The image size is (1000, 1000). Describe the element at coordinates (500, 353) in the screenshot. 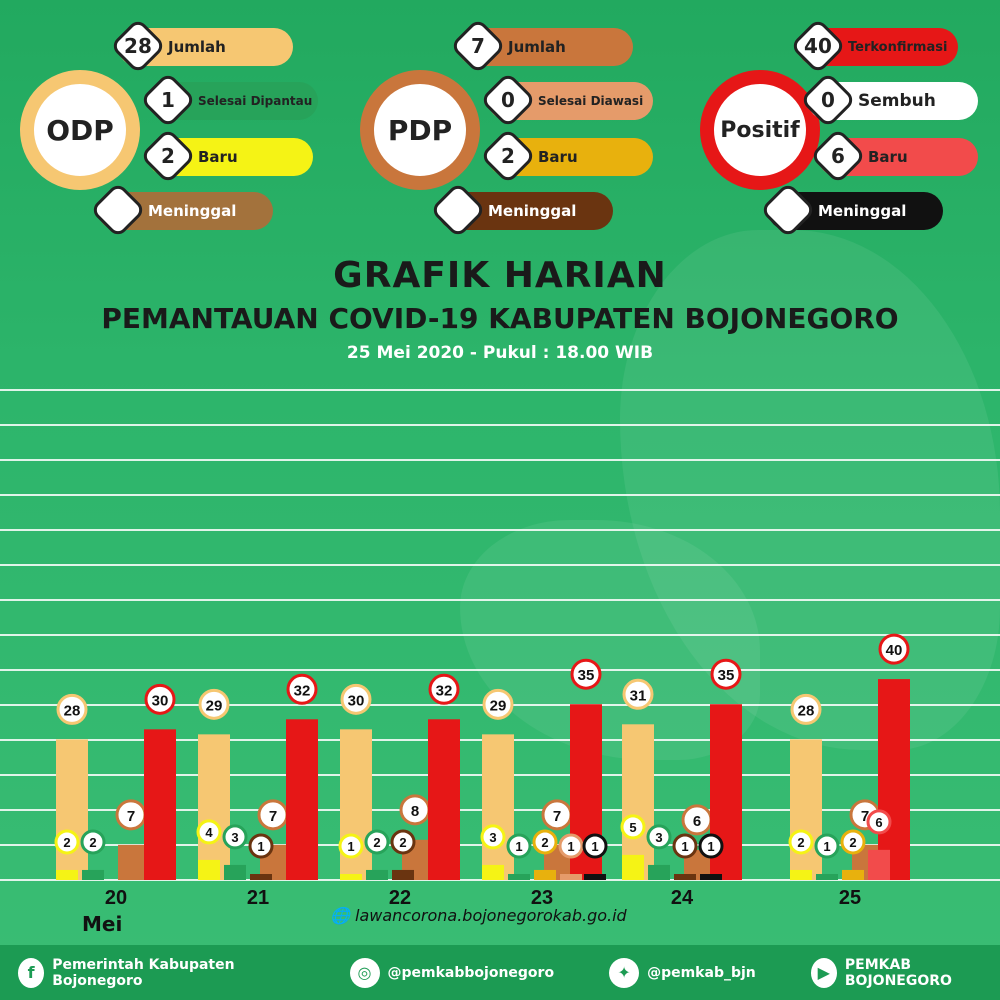

I see `chart-date: 25 Mei 2020 - Pukul : 18.00 WIB` at that location.